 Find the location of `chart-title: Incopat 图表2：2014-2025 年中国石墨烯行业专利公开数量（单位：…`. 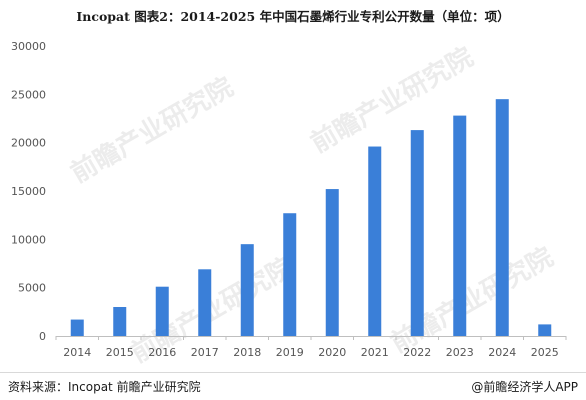

chart-title: Incopat 图表2：2014-2025 年中国石墨烯行业专利公开数量（单位：… is located at coordinates (293, 16).